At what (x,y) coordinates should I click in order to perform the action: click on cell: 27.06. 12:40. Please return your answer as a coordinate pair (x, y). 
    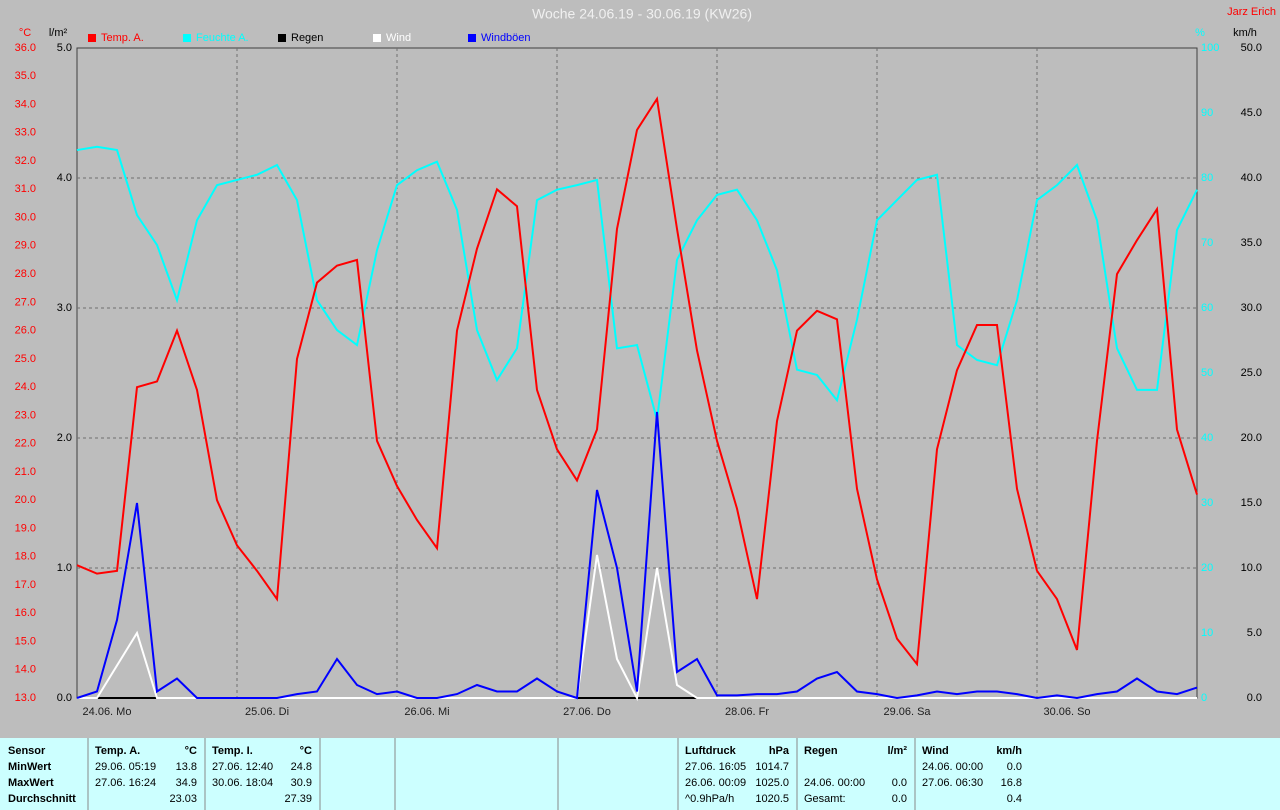
    Looking at the image, I should click on (242, 767).